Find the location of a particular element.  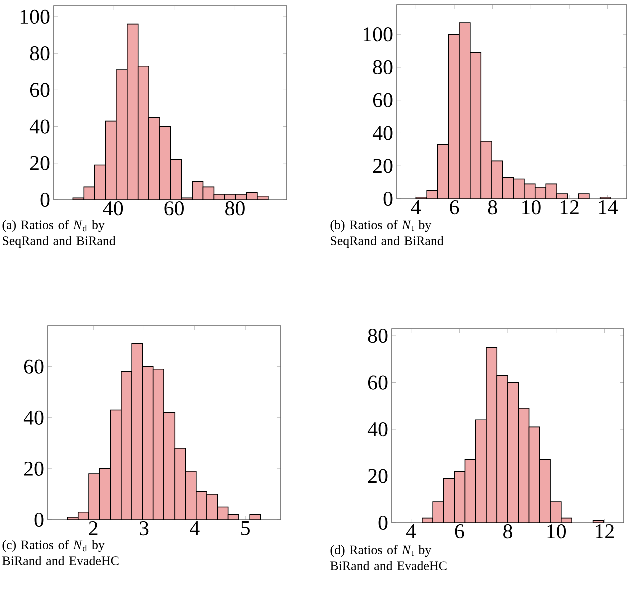

x-tick-label: 2 is located at coordinates (93, 529).